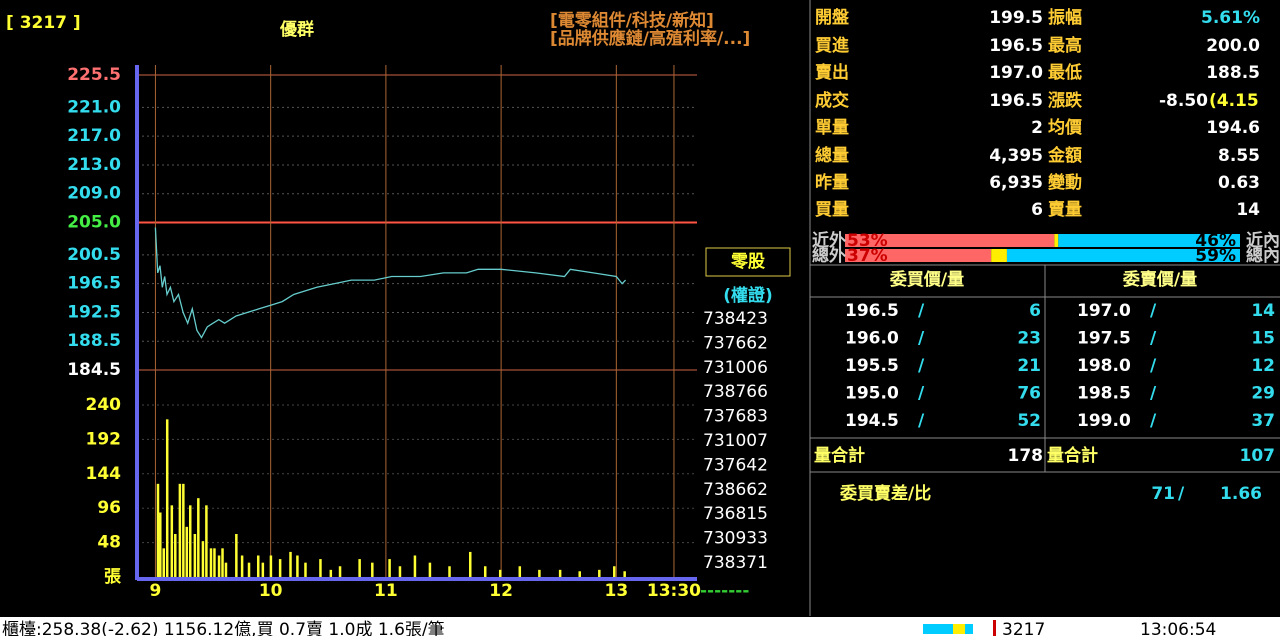 The width and height of the screenshot is (1280, 636). What do you see at coordinates (1104, 394) in the screenshot?
I see `ask-price: 198.5` at bounding box center [1104, 394].